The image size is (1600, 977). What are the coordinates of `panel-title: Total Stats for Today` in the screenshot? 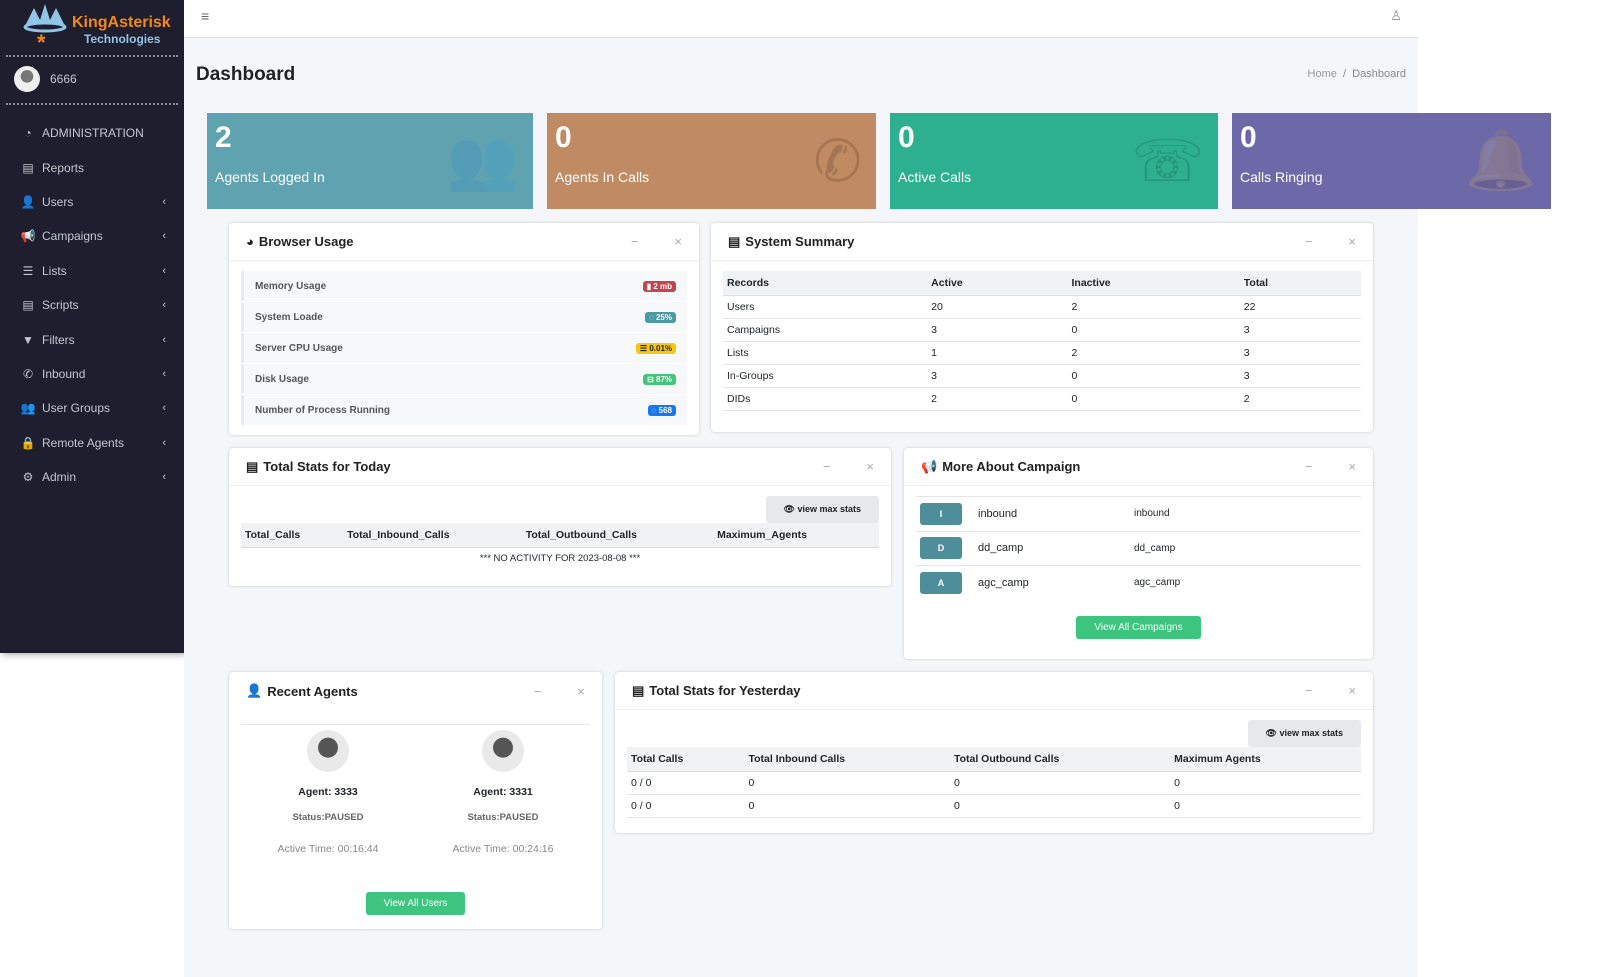 It's located at (327, 466).